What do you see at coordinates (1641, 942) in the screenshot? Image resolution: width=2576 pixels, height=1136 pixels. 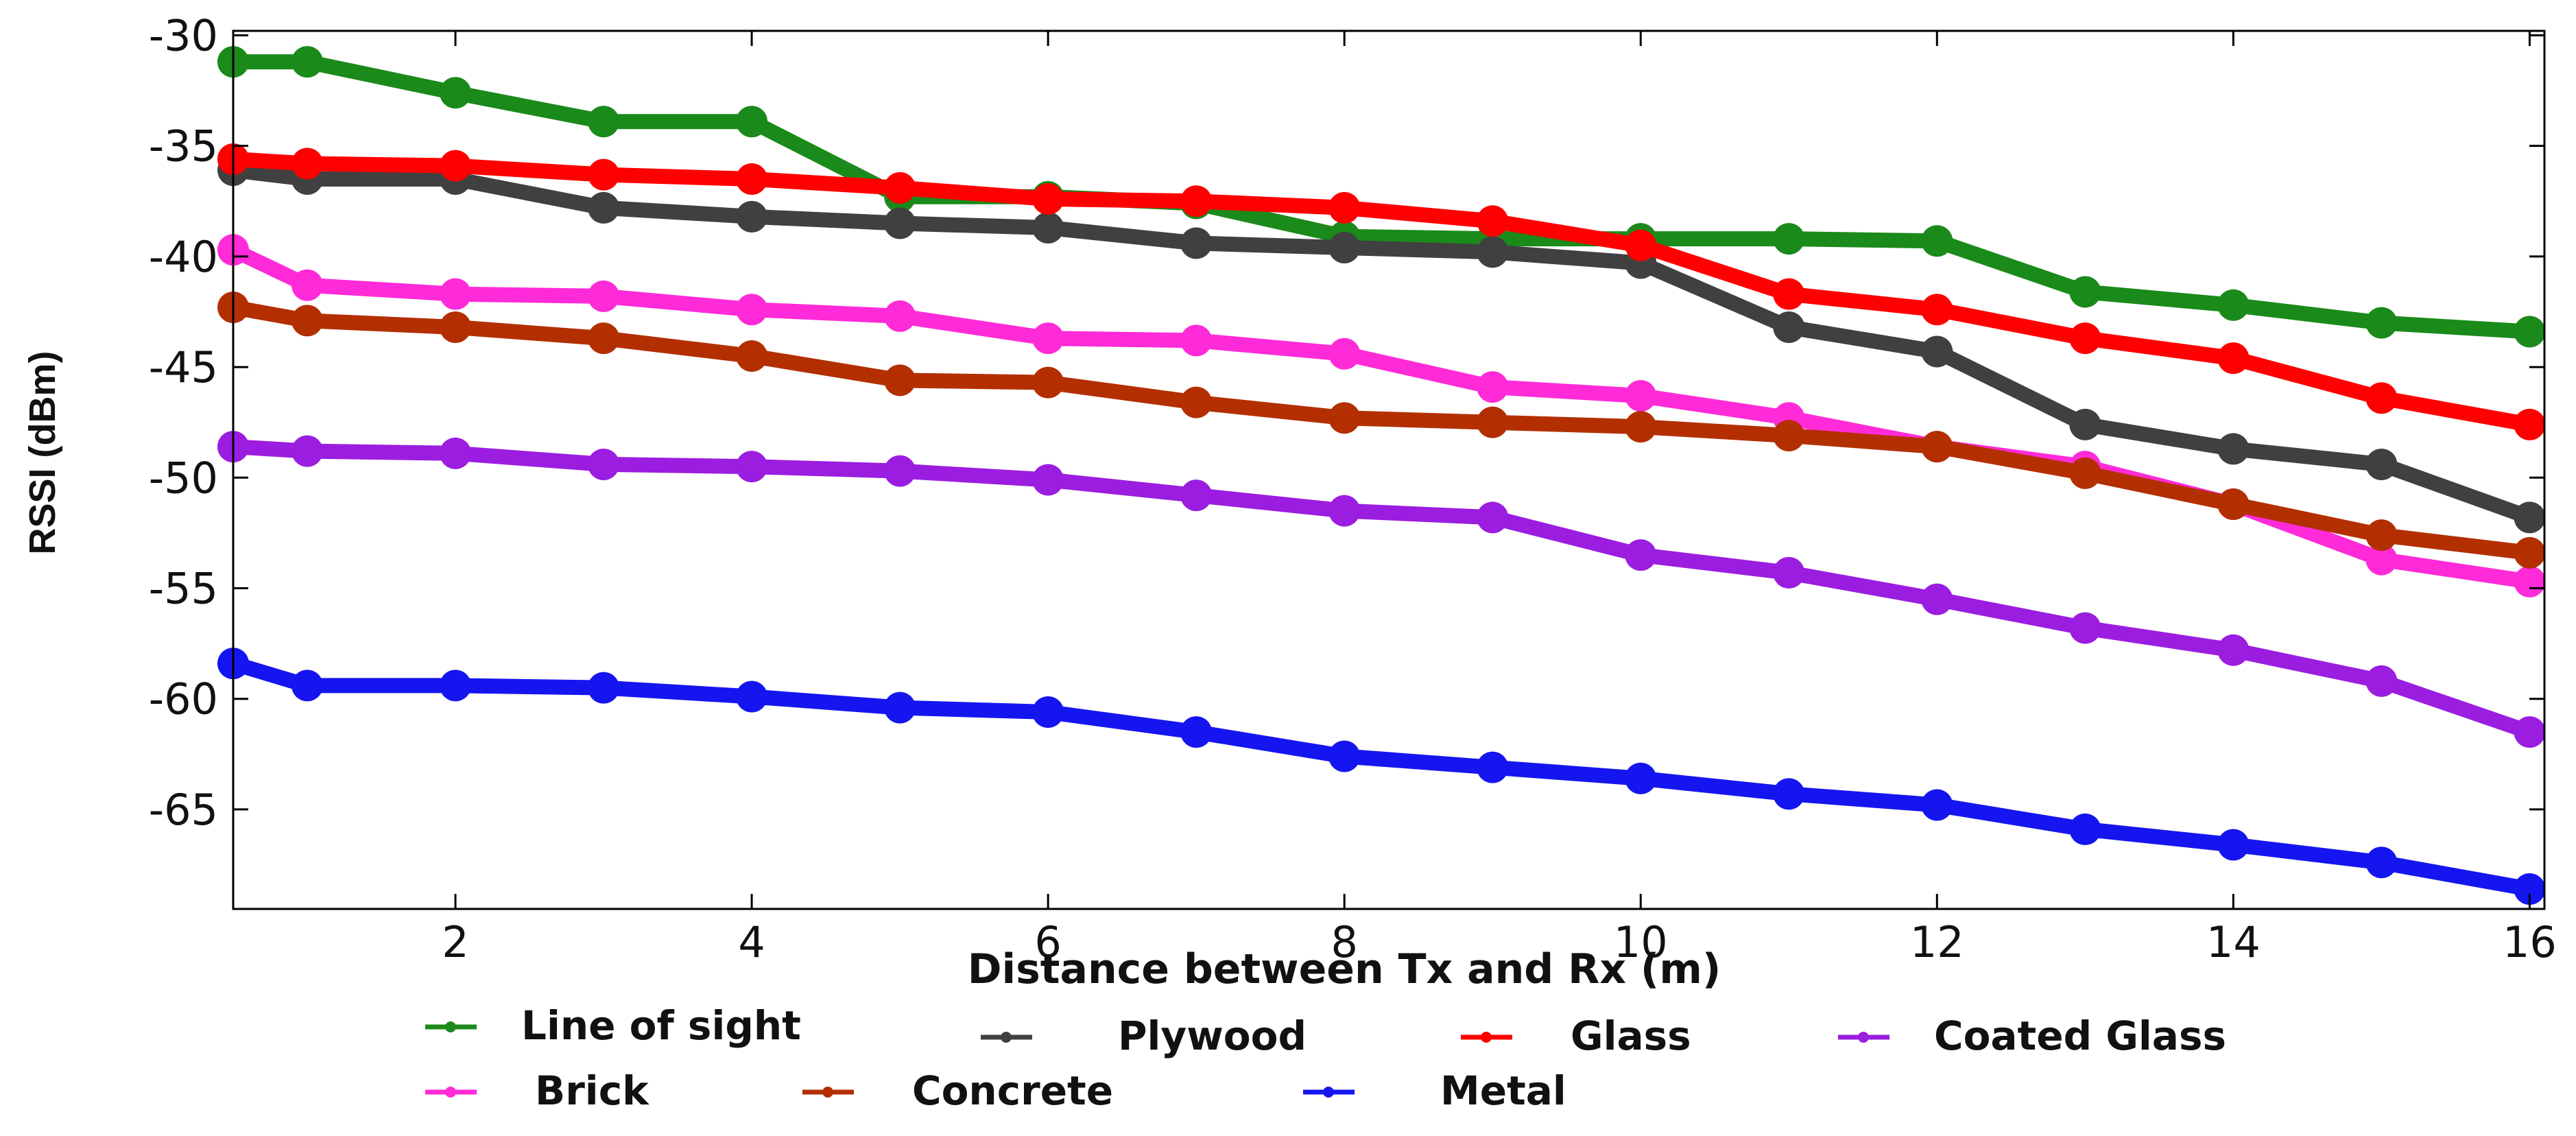 I see `x-tick-label: 10` at bounding box center [1641, 942].